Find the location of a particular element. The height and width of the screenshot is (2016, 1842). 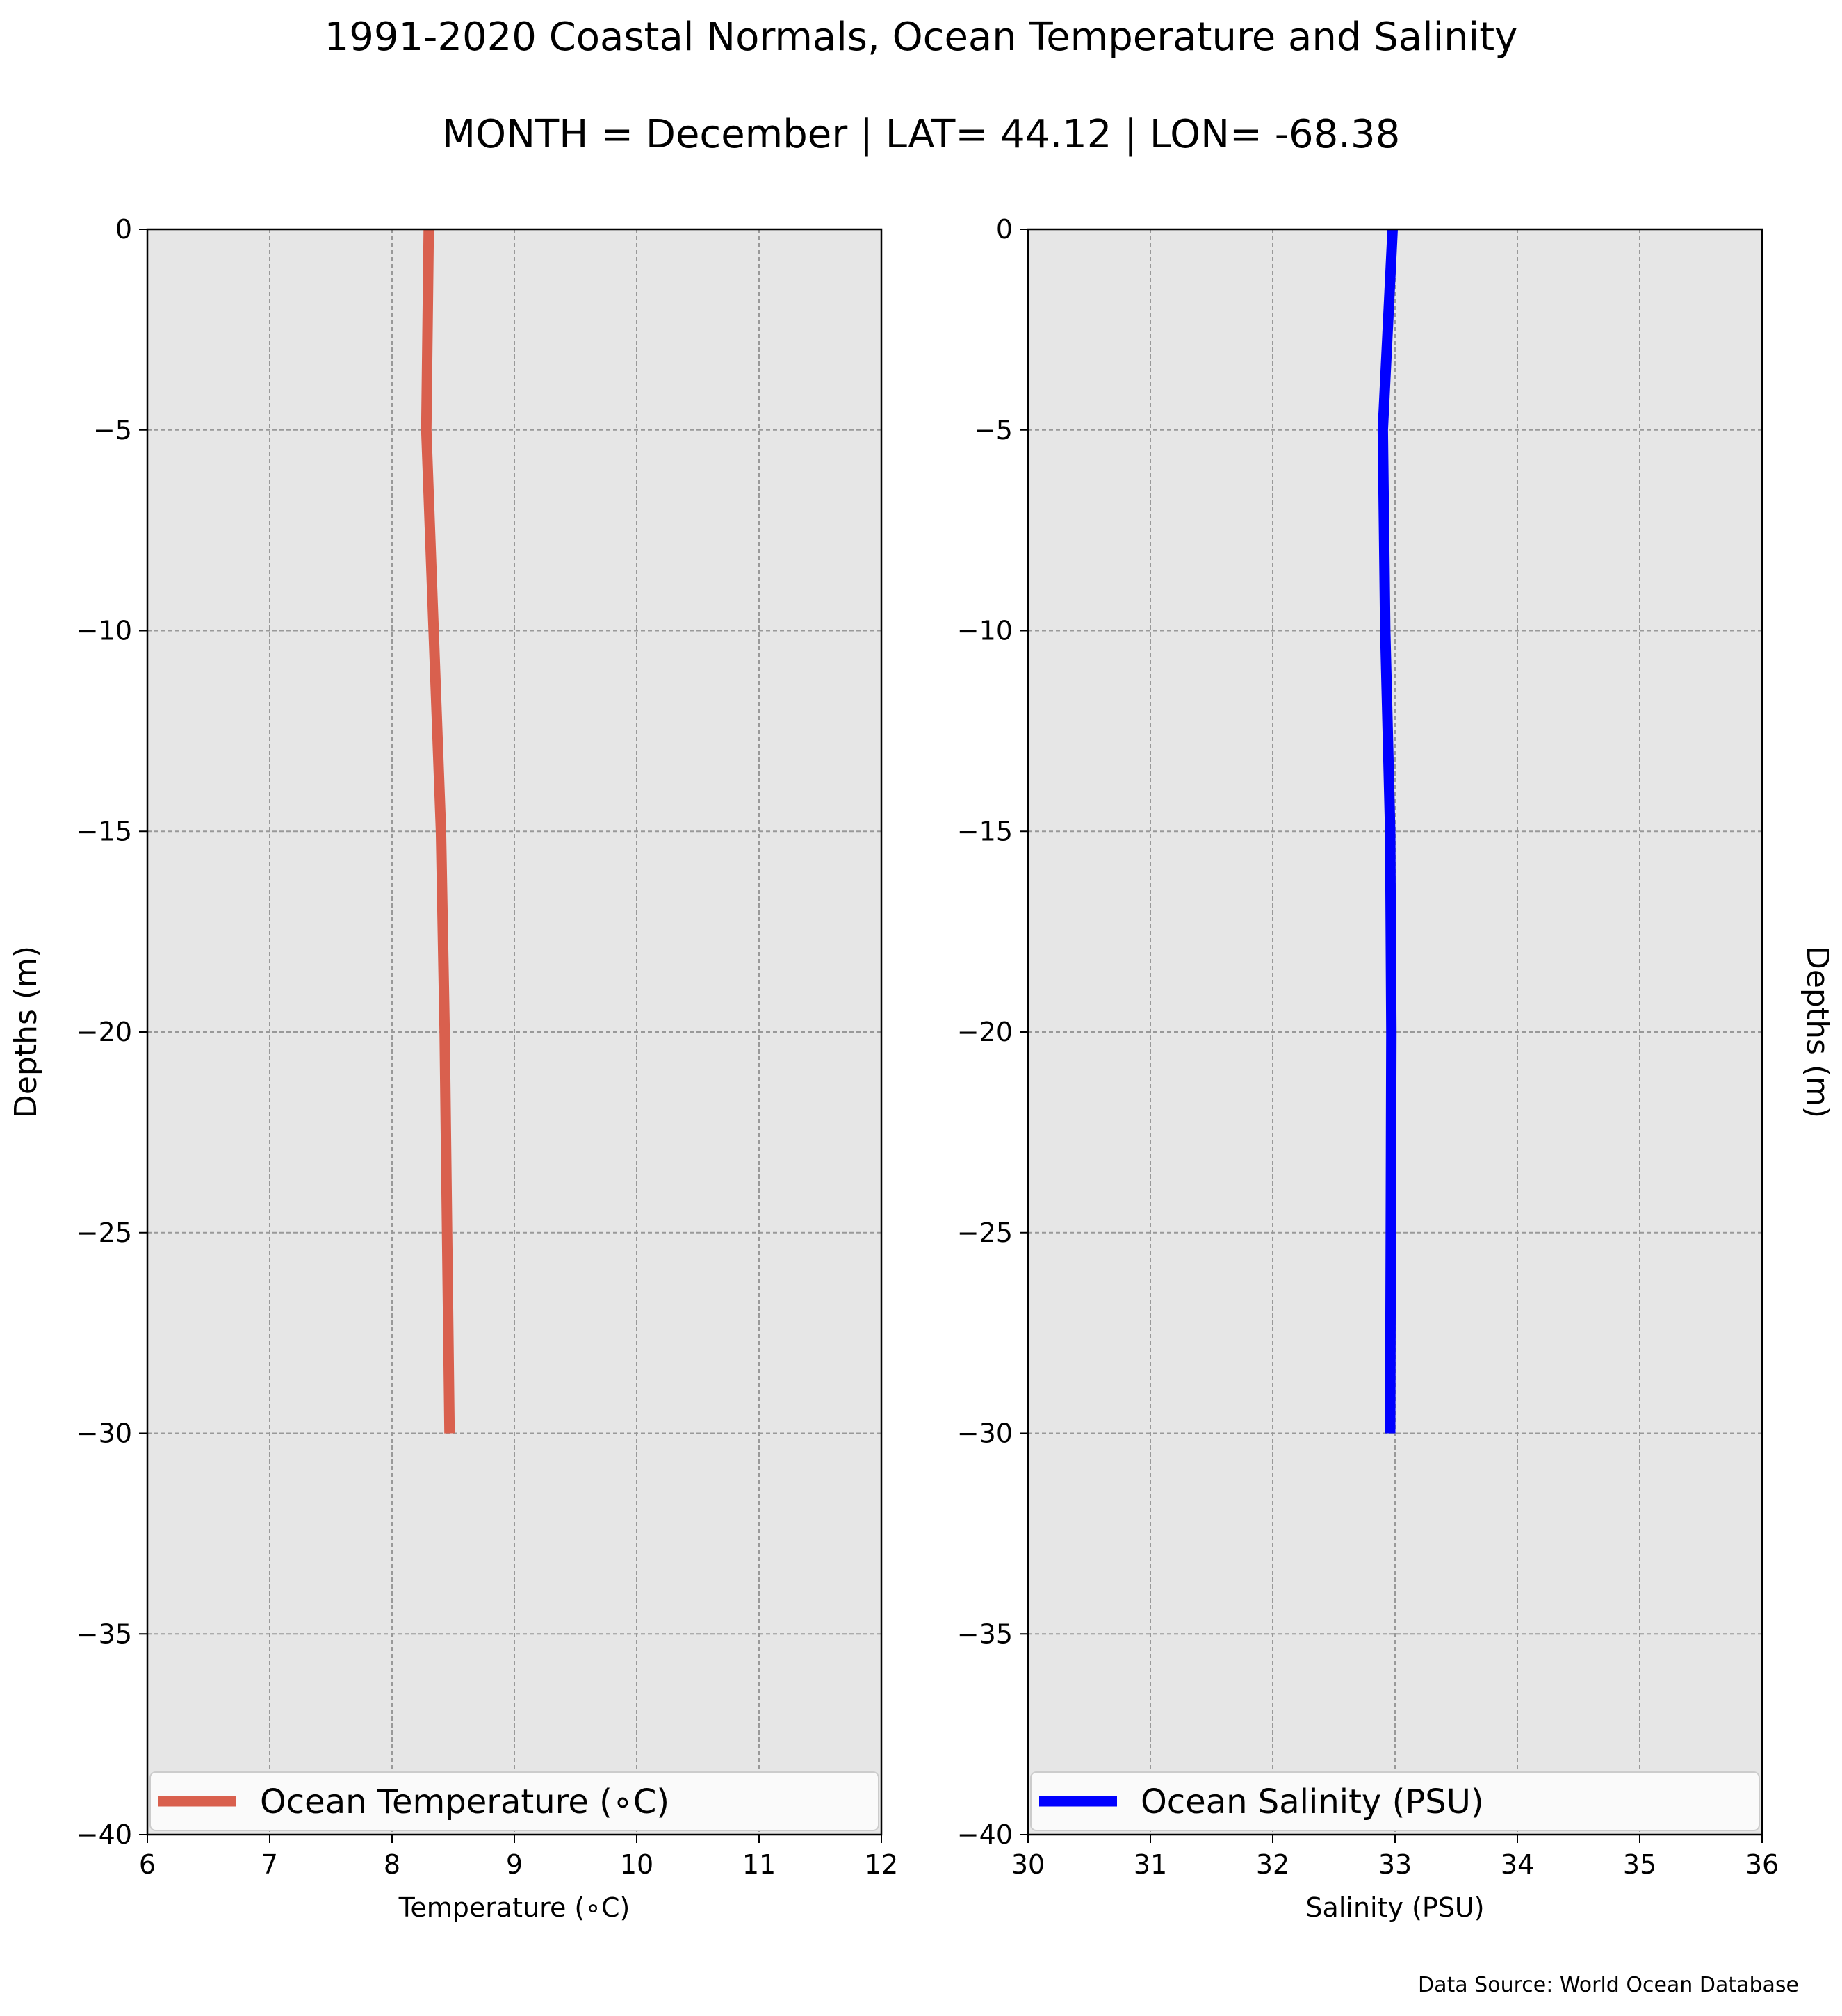

salinity-y-tick-label: −35 is located at coordinates (985, 1634).